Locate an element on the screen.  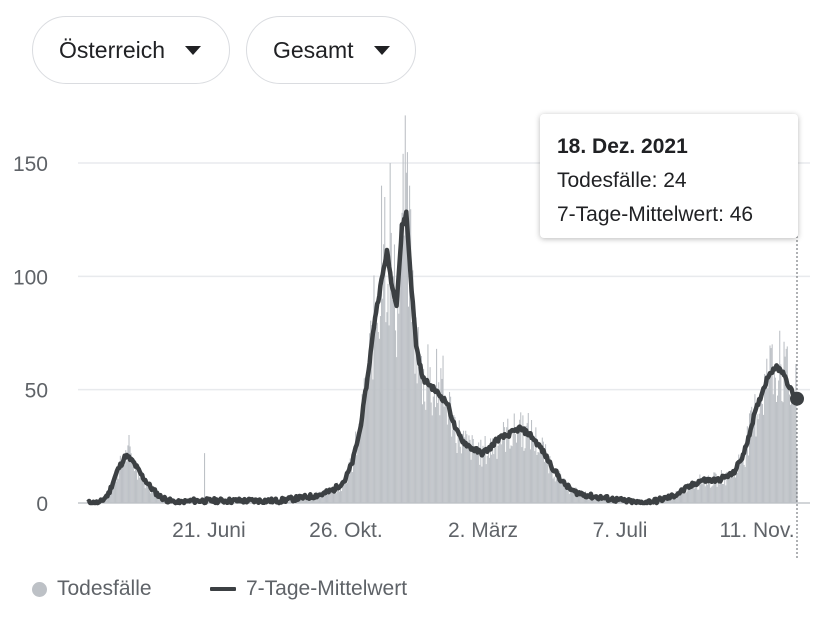
country-dropdown: Österreich is located at coordinates (131, 50).